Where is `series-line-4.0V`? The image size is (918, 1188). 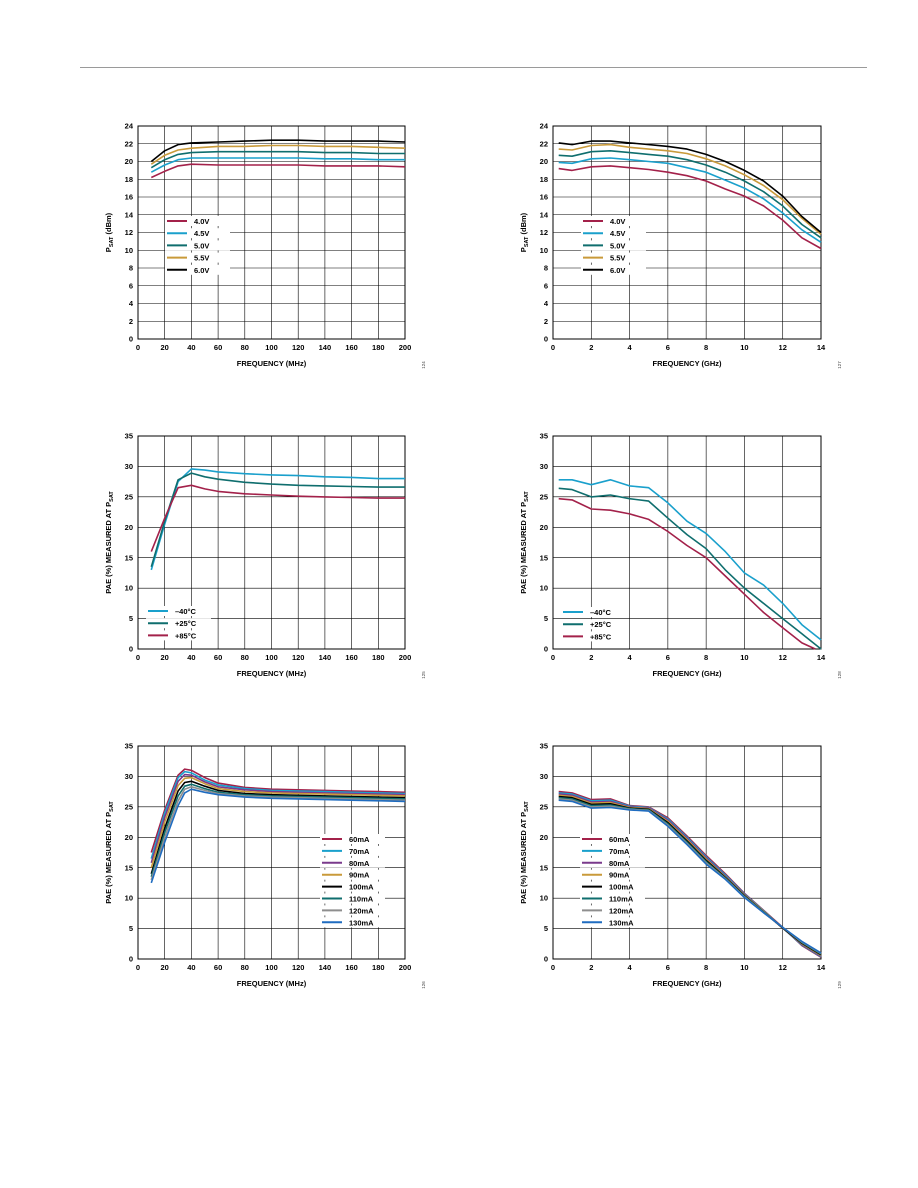
series-line-4.0V is located at coordinates (278, 171).